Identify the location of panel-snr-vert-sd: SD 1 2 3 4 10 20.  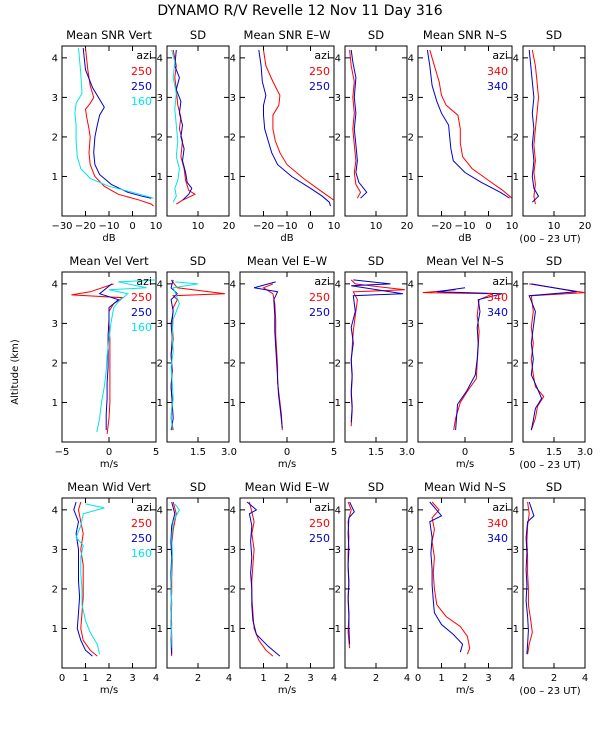
(196, 130).